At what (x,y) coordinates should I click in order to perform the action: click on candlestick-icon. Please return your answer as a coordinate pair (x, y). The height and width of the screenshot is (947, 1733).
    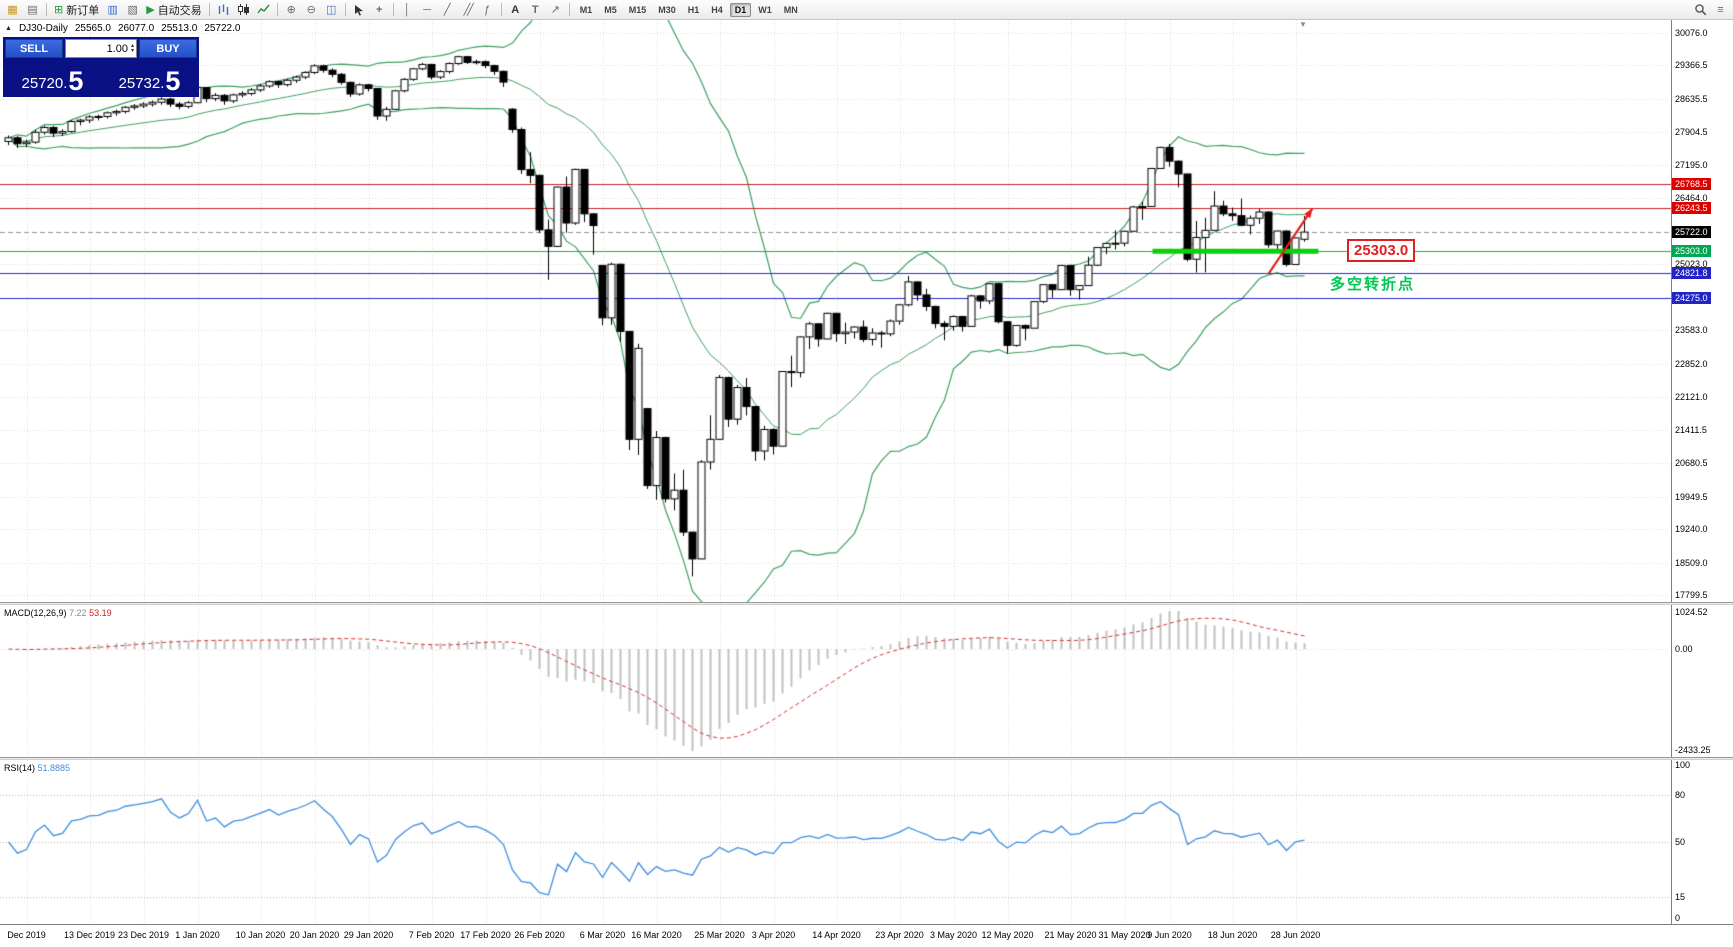
    Looking at the image, I should click on (243, 9).